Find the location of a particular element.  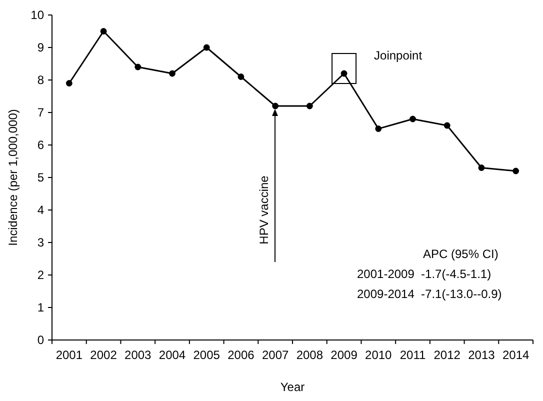

x-tick-label: 2014 is located at coordinates (516, 355).